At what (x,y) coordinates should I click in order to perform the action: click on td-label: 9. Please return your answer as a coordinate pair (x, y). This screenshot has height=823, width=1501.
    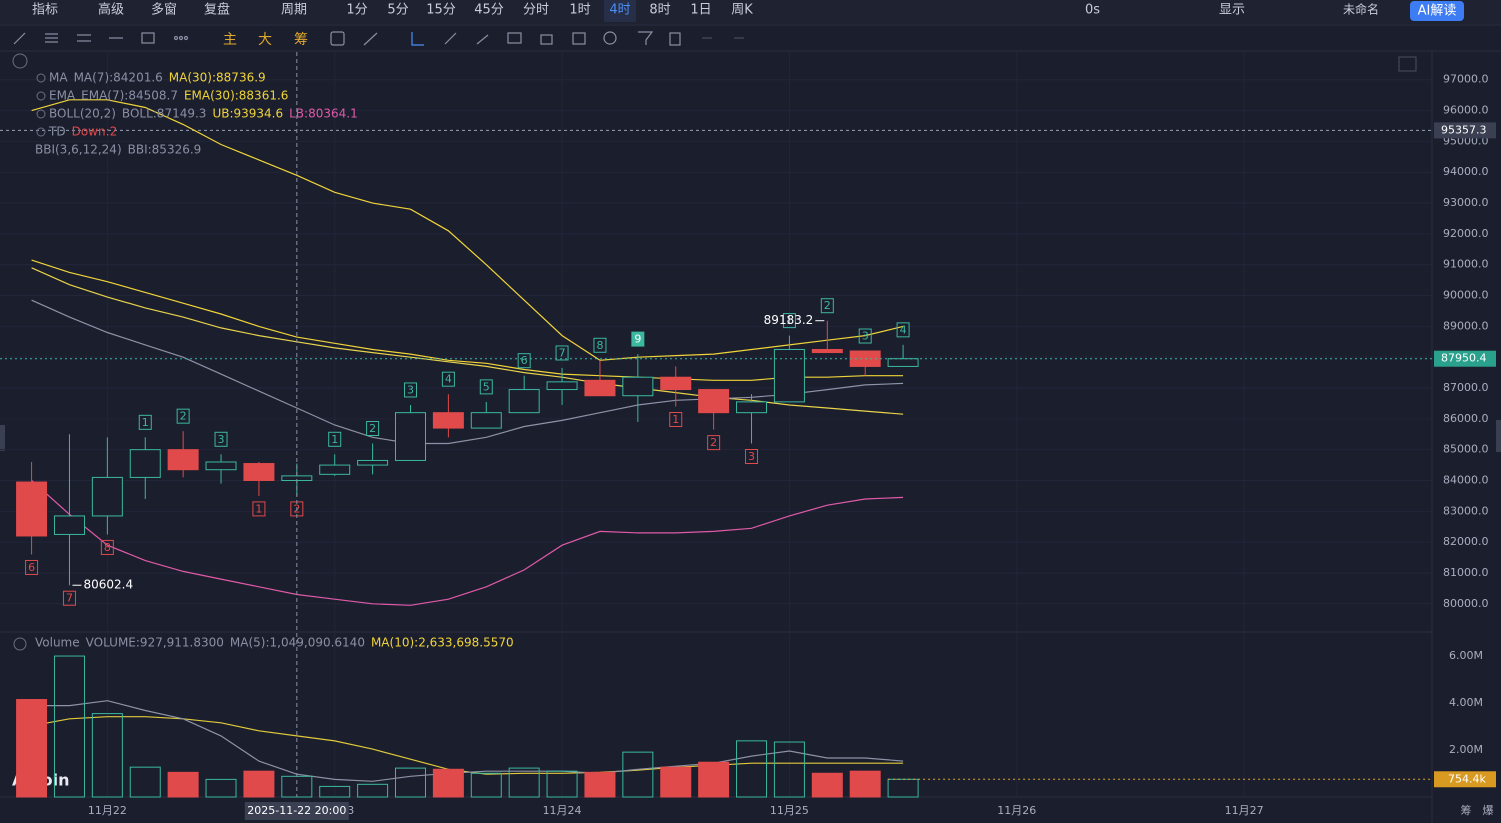
    Looking at the image, I should click on (637, 339).